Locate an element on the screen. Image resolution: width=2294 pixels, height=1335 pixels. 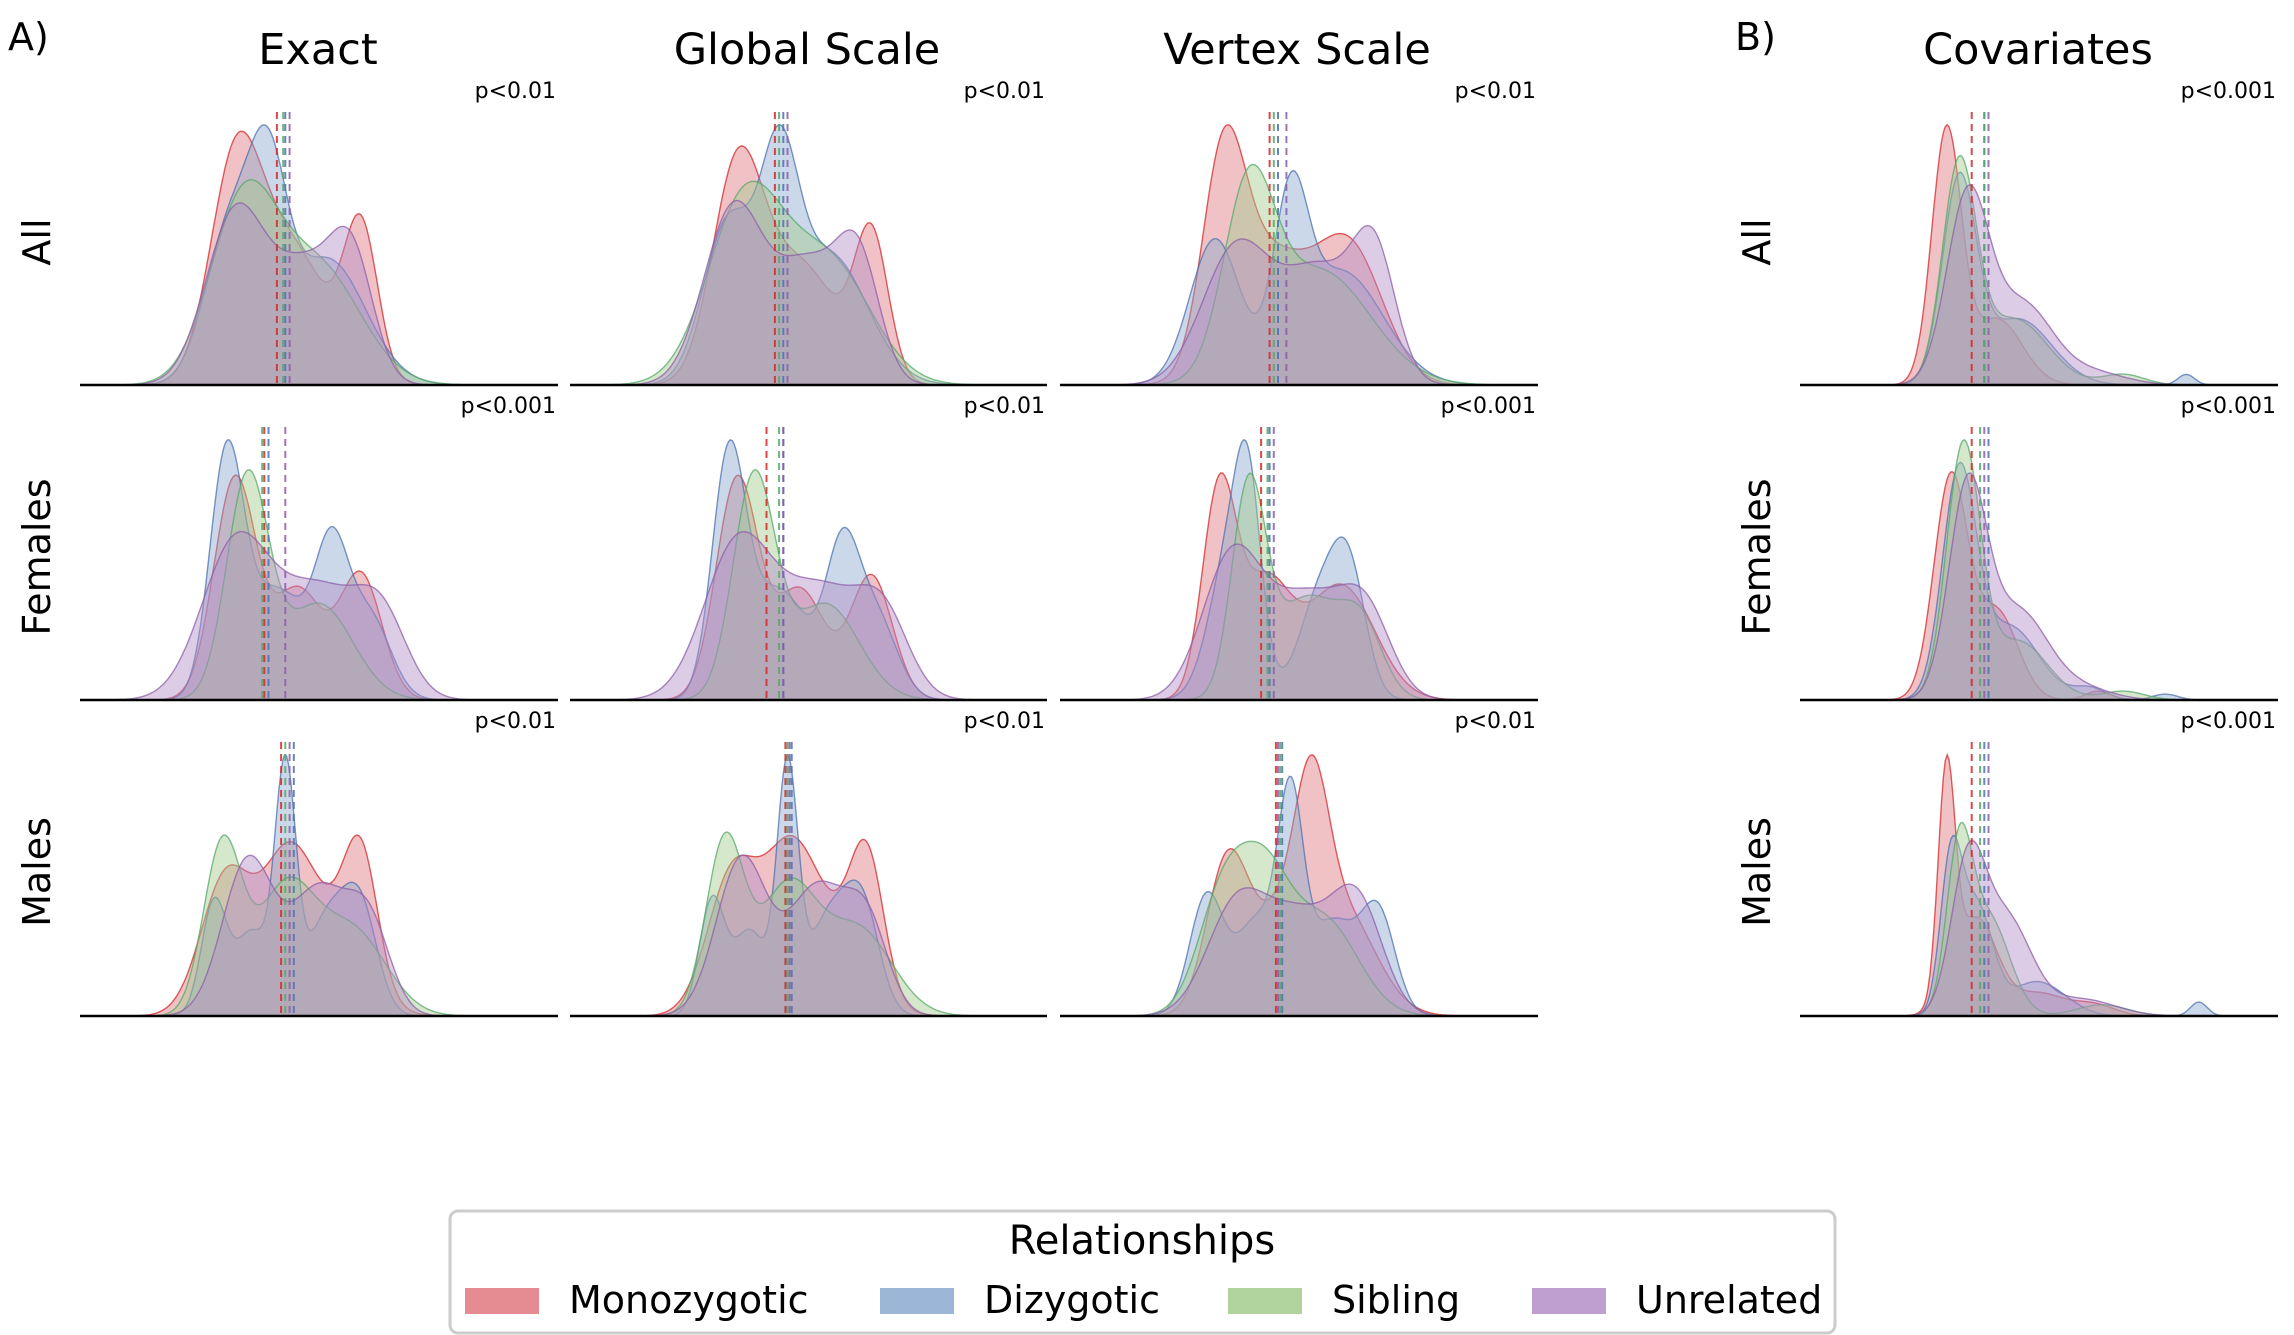
column-title-vertex-scale: Vertex Scale is located at coordinates (1297, 50).